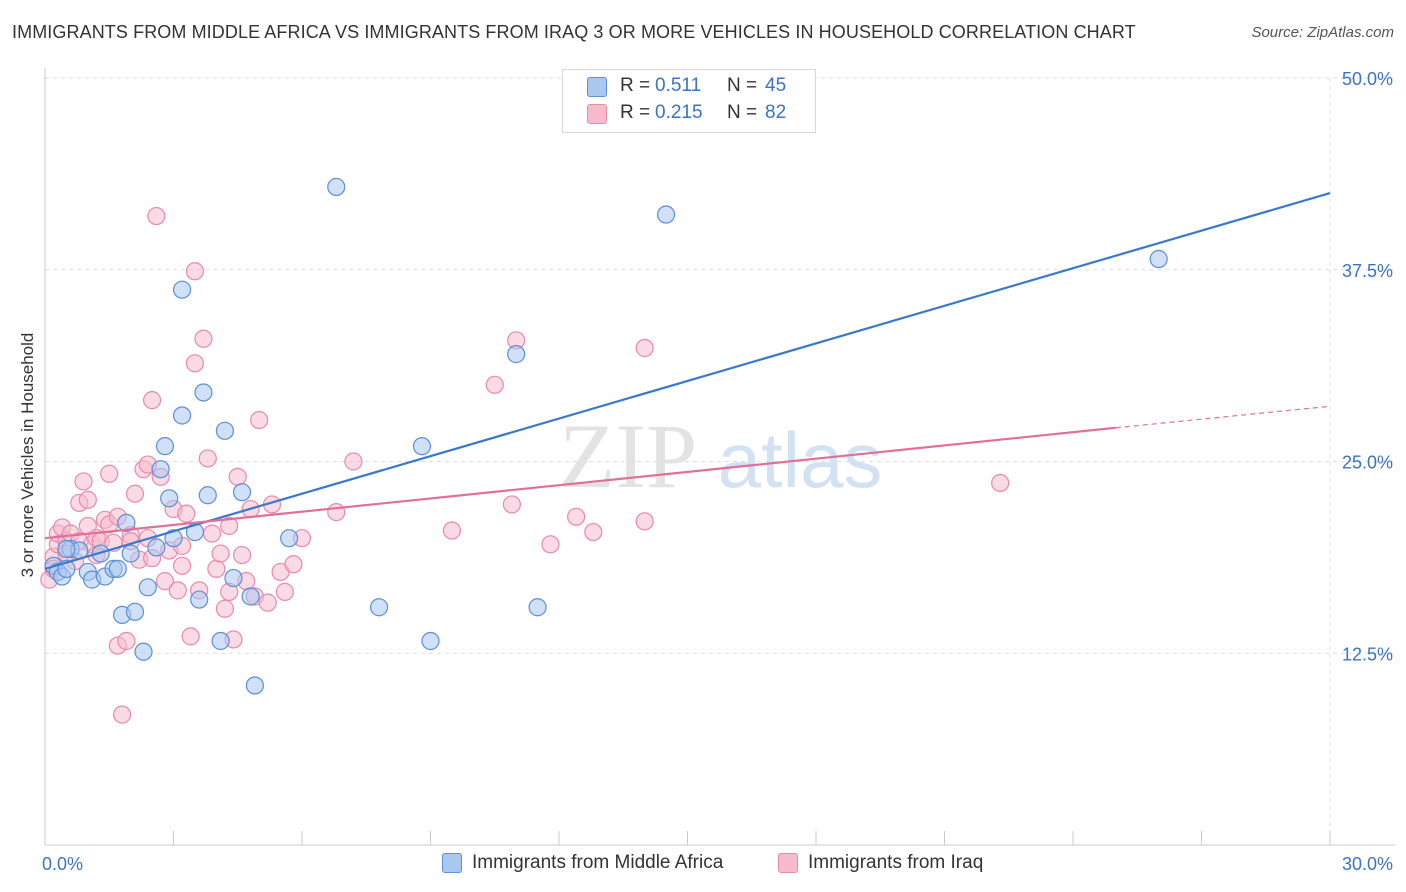 This screenshot has height=892, width=1406. What do you see at coordinates (1322, 32) in the screenshot?
I see `source-credit: Source: ZipAtlas.com` at bounding box center [1322, 32].